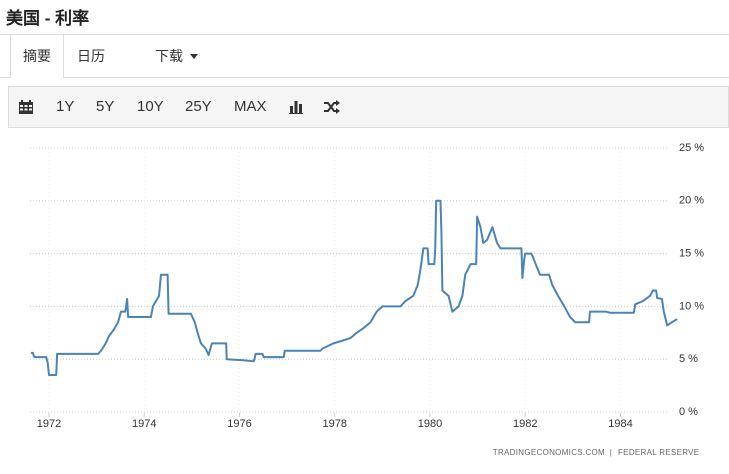 The width and height of the screenshot is (729, 474). I want to click on source: FEDERAL RESERVE, so click(658, 452).